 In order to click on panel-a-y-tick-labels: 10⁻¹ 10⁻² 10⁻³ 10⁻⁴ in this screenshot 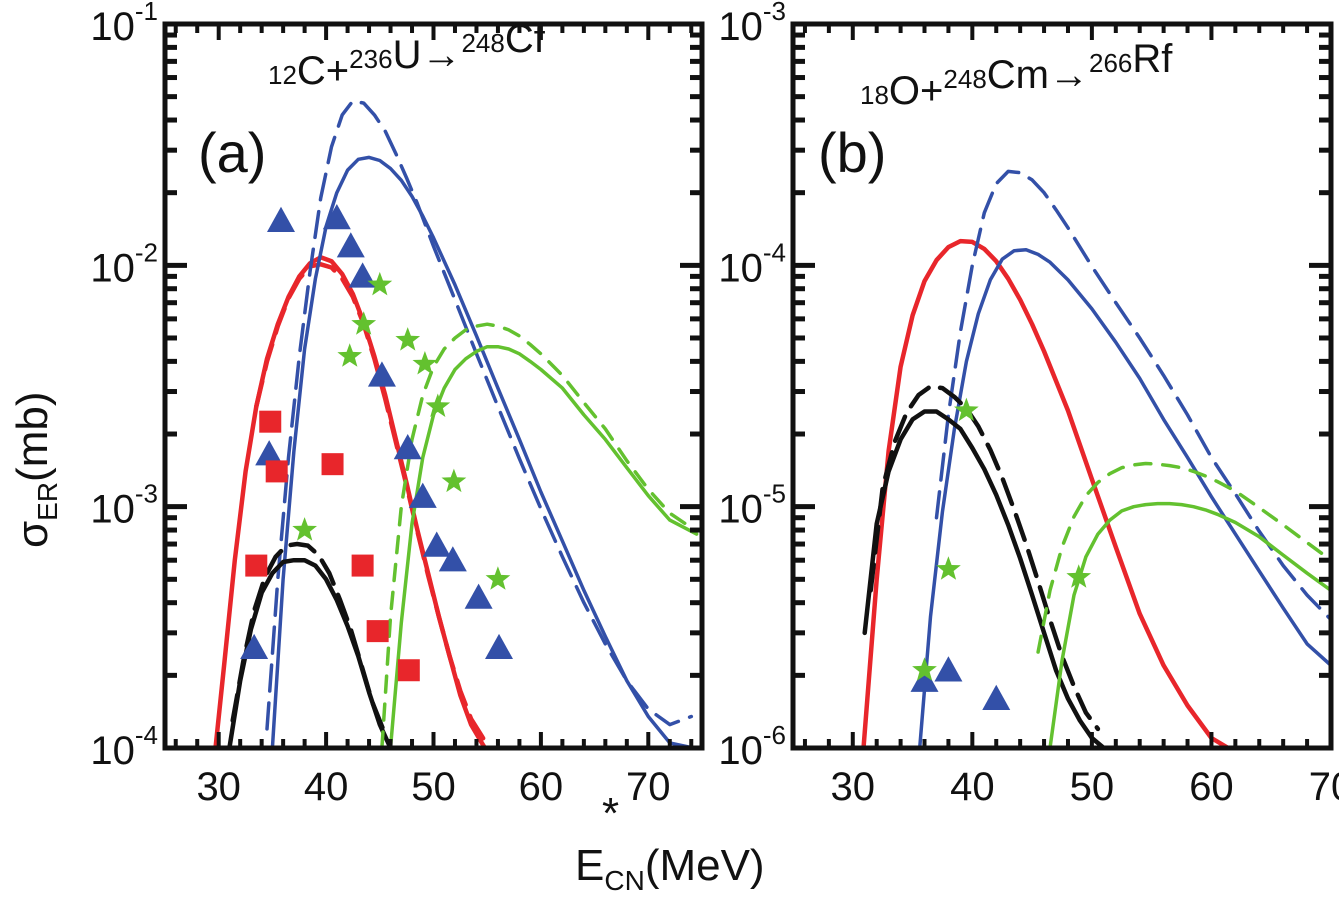, I will do `click(124, 386)`.